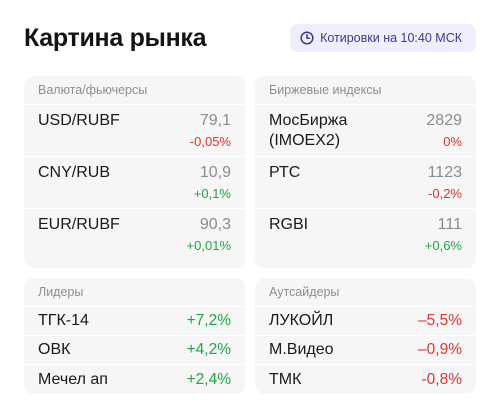  I want to click on outsider-row: ЛУКОЙЛ –5,5%, so click(365, 321).